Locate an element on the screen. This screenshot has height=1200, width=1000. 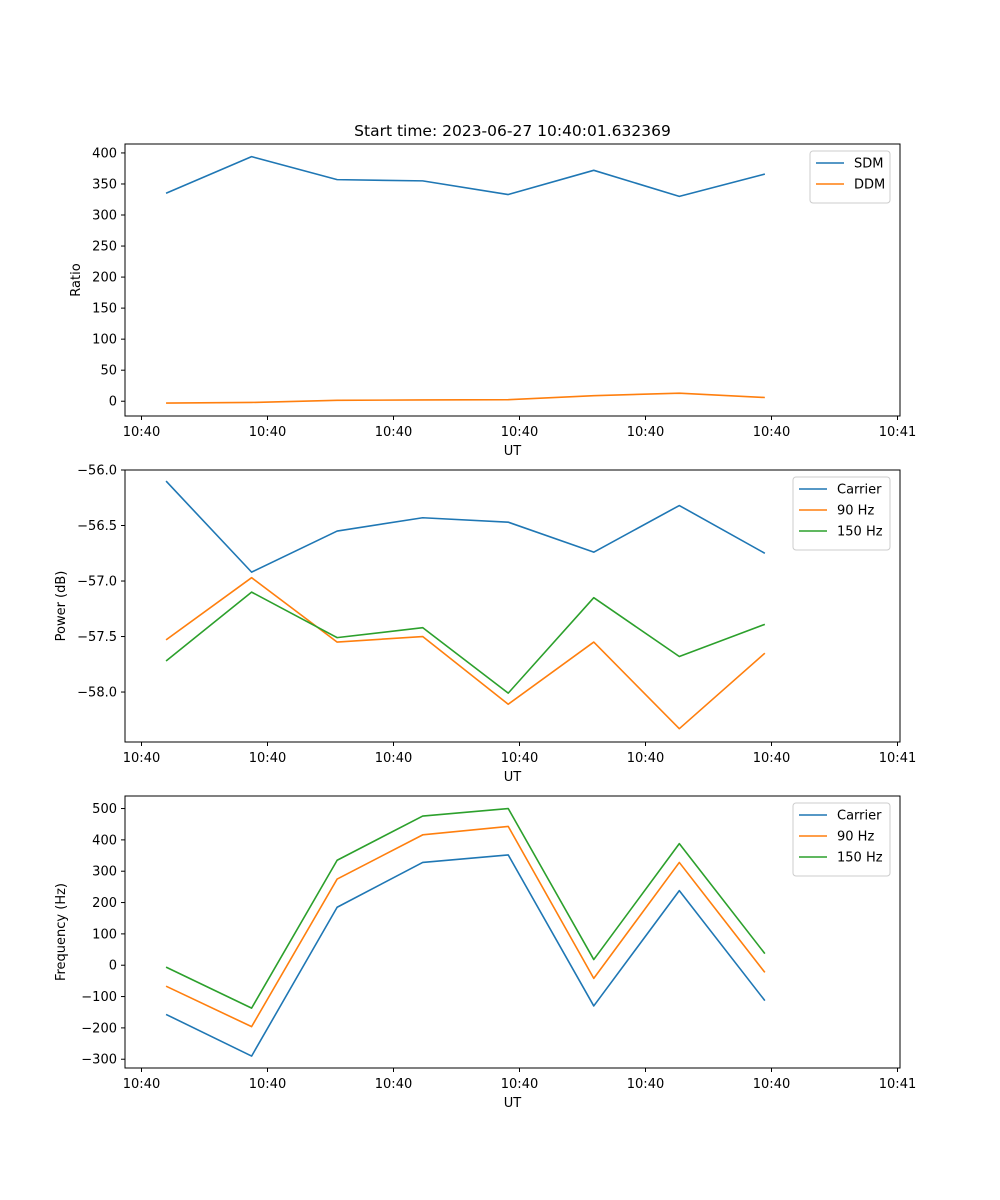
y-tick-label: −100 is located at coordinates (99, 997).